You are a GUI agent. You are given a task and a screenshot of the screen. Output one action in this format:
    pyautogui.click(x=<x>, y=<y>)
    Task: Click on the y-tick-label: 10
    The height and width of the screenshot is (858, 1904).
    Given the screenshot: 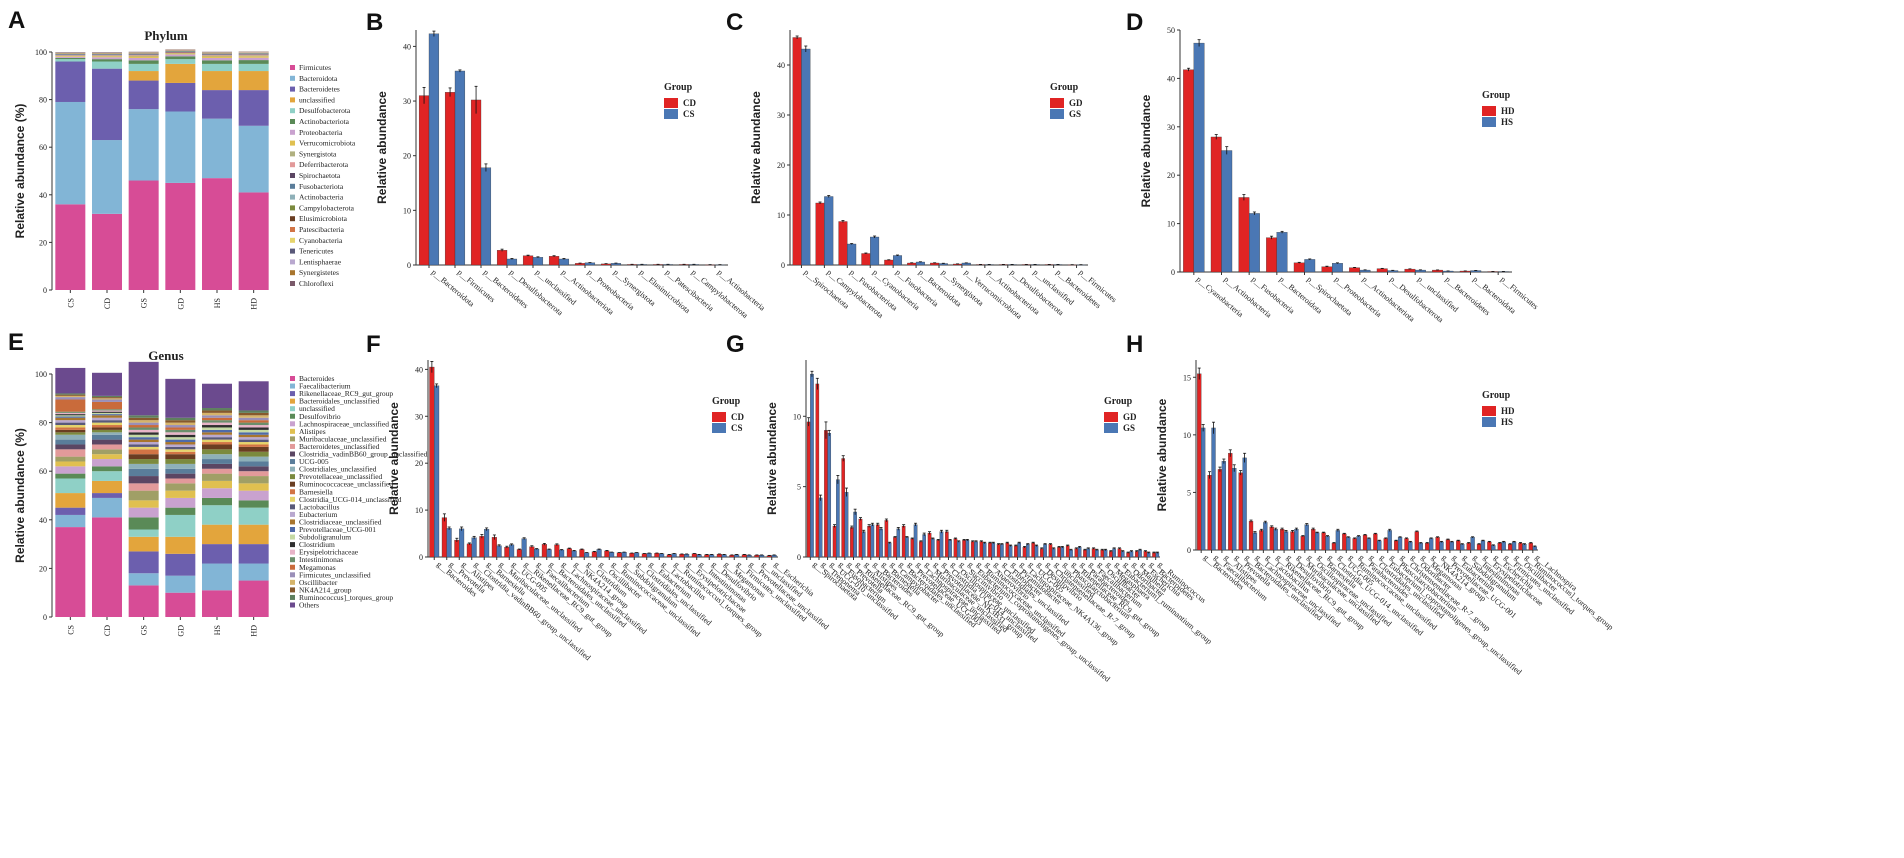 What is the action you would take?
    pyautogui.click(x=419, y=510)
    